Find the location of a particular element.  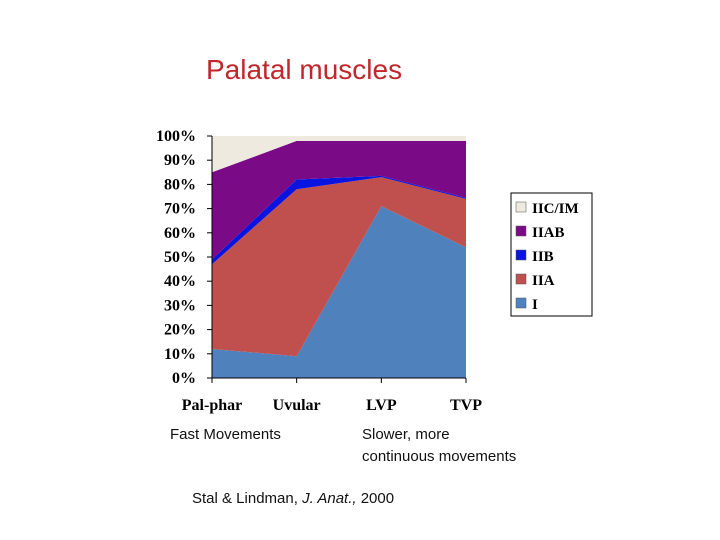

legend-label: IIB is located at coordinates (543, 257).